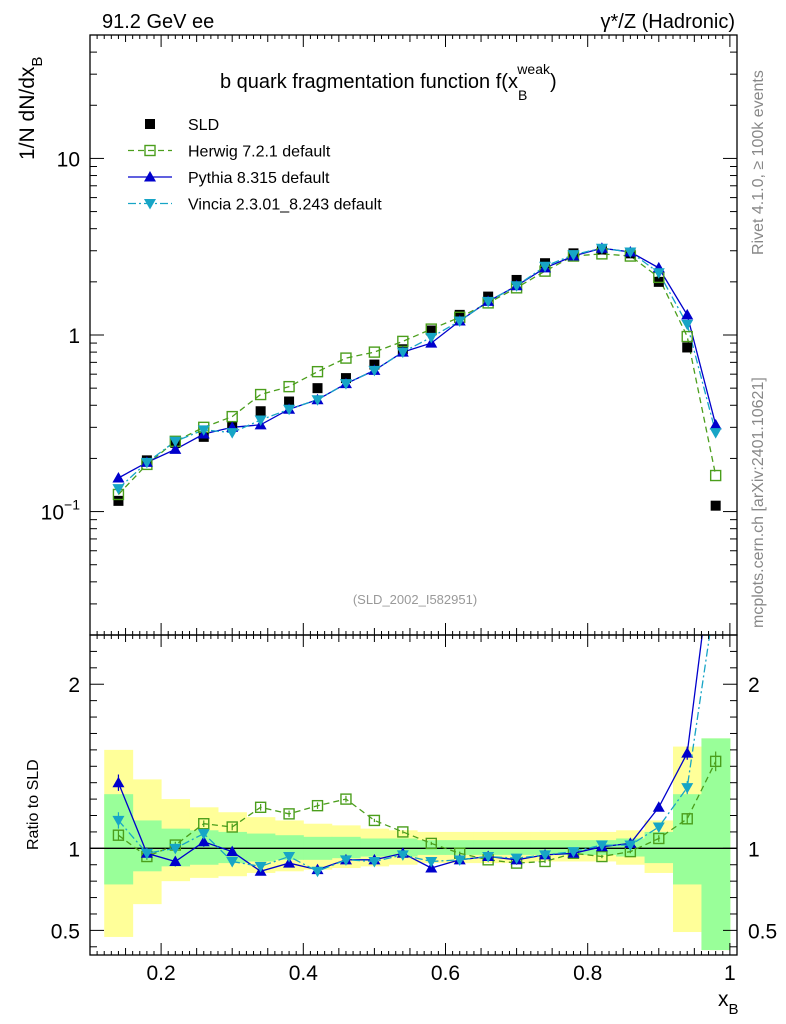 This screenshot has height=1024, width=786. I want to click on y-axis-label: 1/N dN/dxB, so click(31, 108).